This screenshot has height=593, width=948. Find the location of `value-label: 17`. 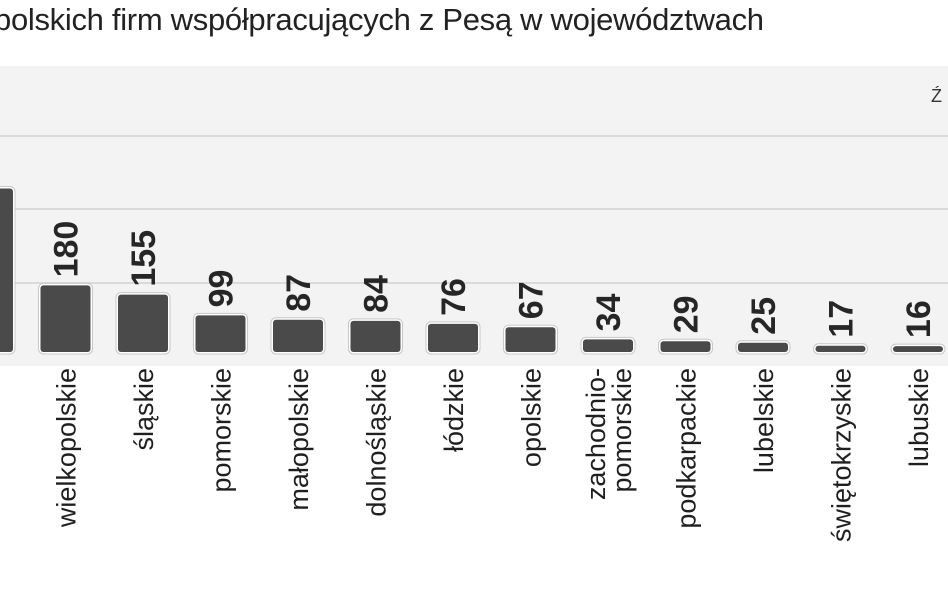

value-label: 17 is located at coordinates (842, 319).